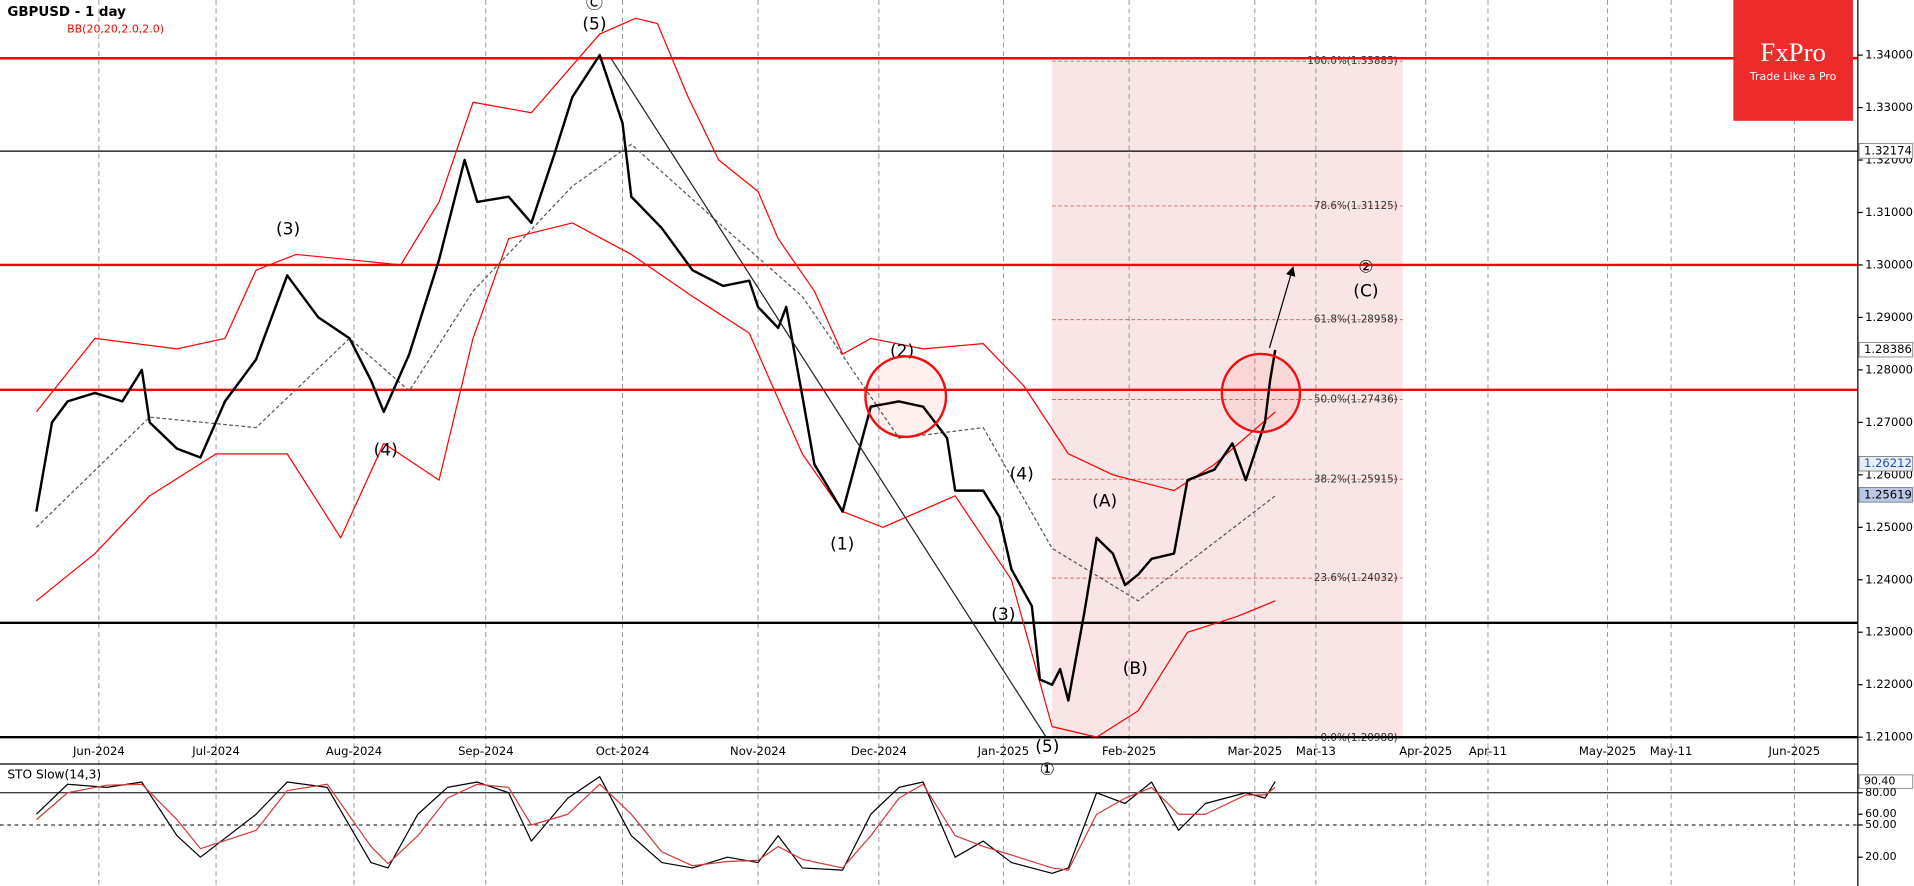 Image resolution: width=1914 pixels, height=886 pixels. What do you see at coordinates (1488, 751) in the screenshot?
I see `x-tick-label: Apr-11` at bounding box center [1488, 751].